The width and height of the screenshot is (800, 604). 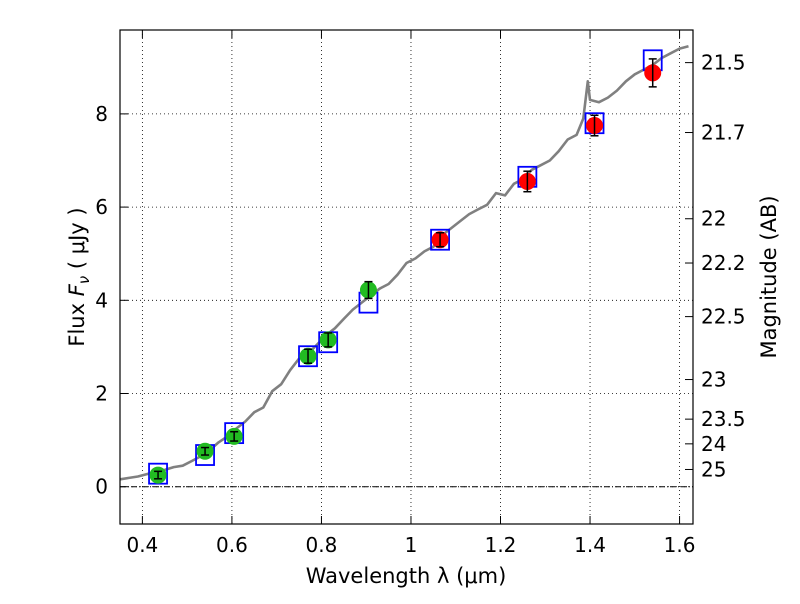 What do you see at coordinates (406, 576) in the screenshot?
I see `x-axis-title: Wavelength λ (μm)` at bounding box center [406, 576].